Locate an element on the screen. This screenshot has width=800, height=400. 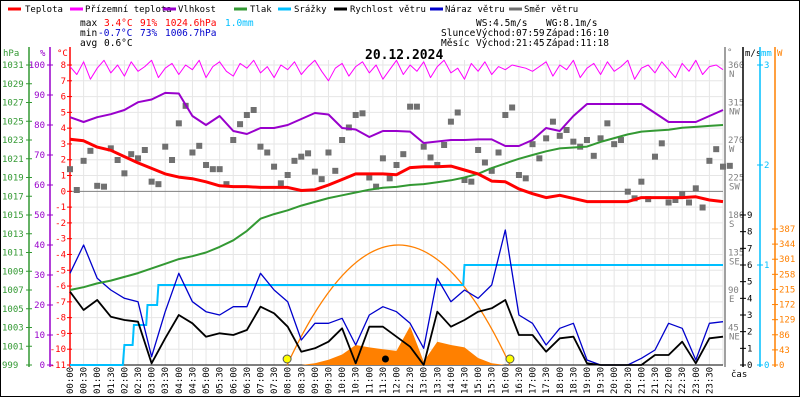
avg-temp: 0.6°C is located at coordinates (118, 43).